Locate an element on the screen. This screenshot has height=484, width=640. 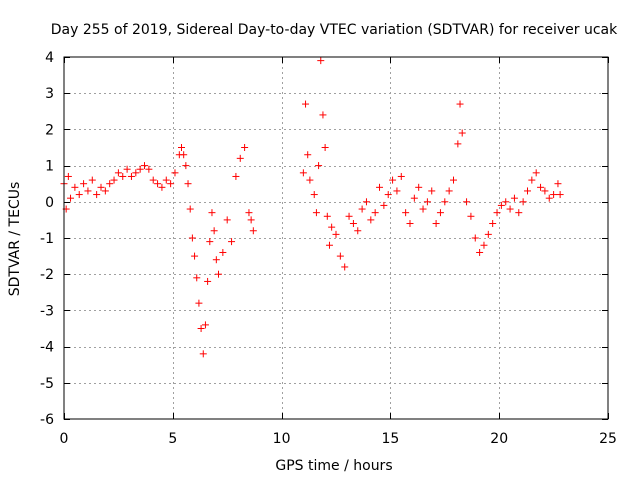
y-axis-label: SDTVAR / TECUs is located at coordinates (15, 239).